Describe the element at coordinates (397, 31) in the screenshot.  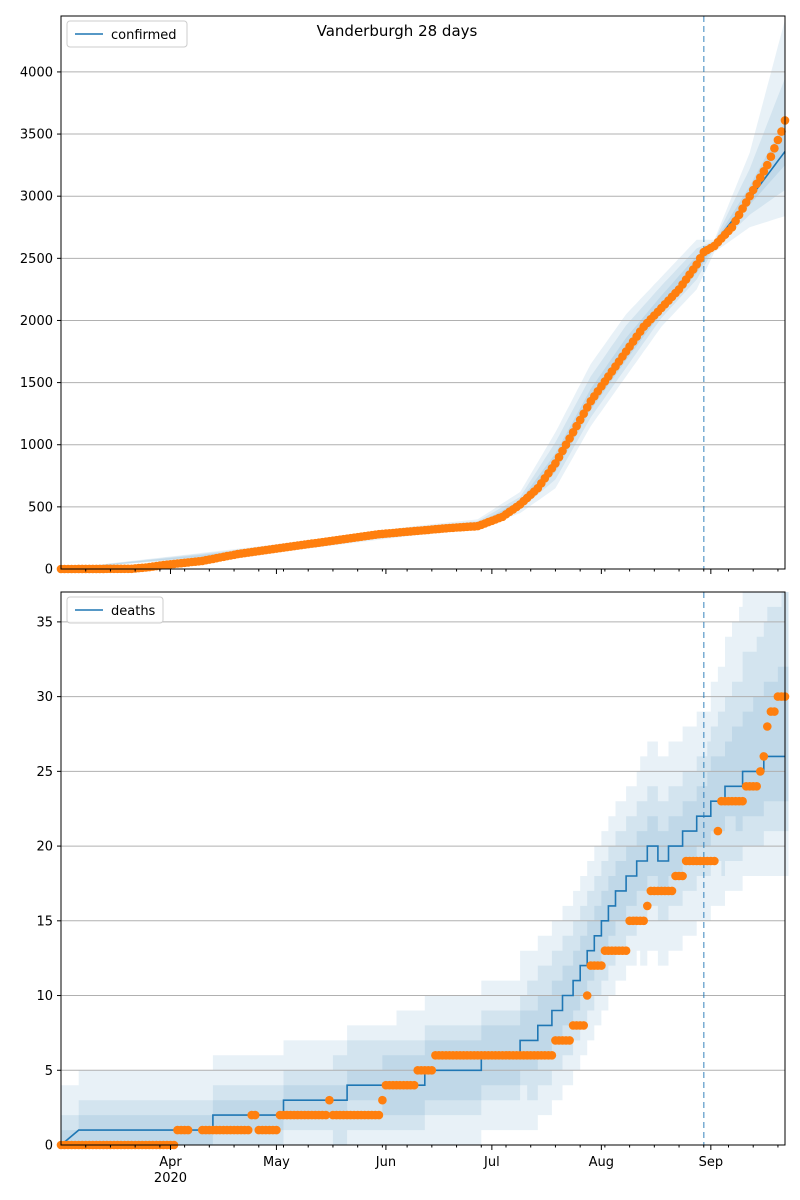
I see `chart-title: Vanderburgh 28 days` at that location.